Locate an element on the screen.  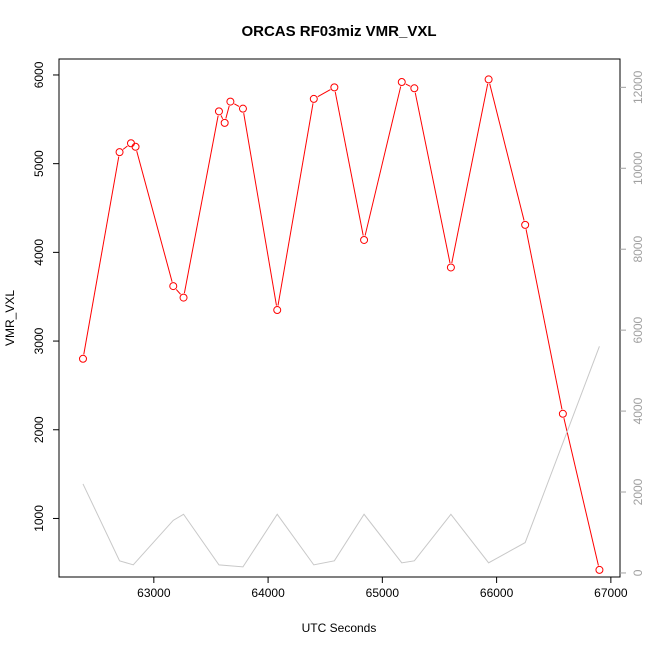
y2-tick-label: 6000 is located at coordinates (638, 329).